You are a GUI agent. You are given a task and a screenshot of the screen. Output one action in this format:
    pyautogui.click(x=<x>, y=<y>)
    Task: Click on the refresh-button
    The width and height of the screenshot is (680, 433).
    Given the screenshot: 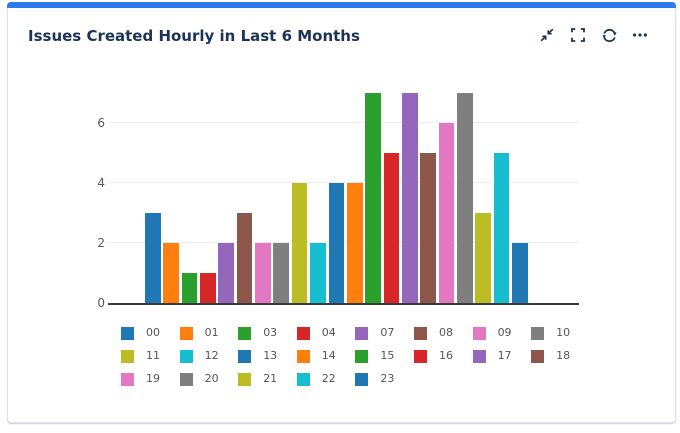 What is the action you would take?
    pyautogui.click(x=609, y=35)
    